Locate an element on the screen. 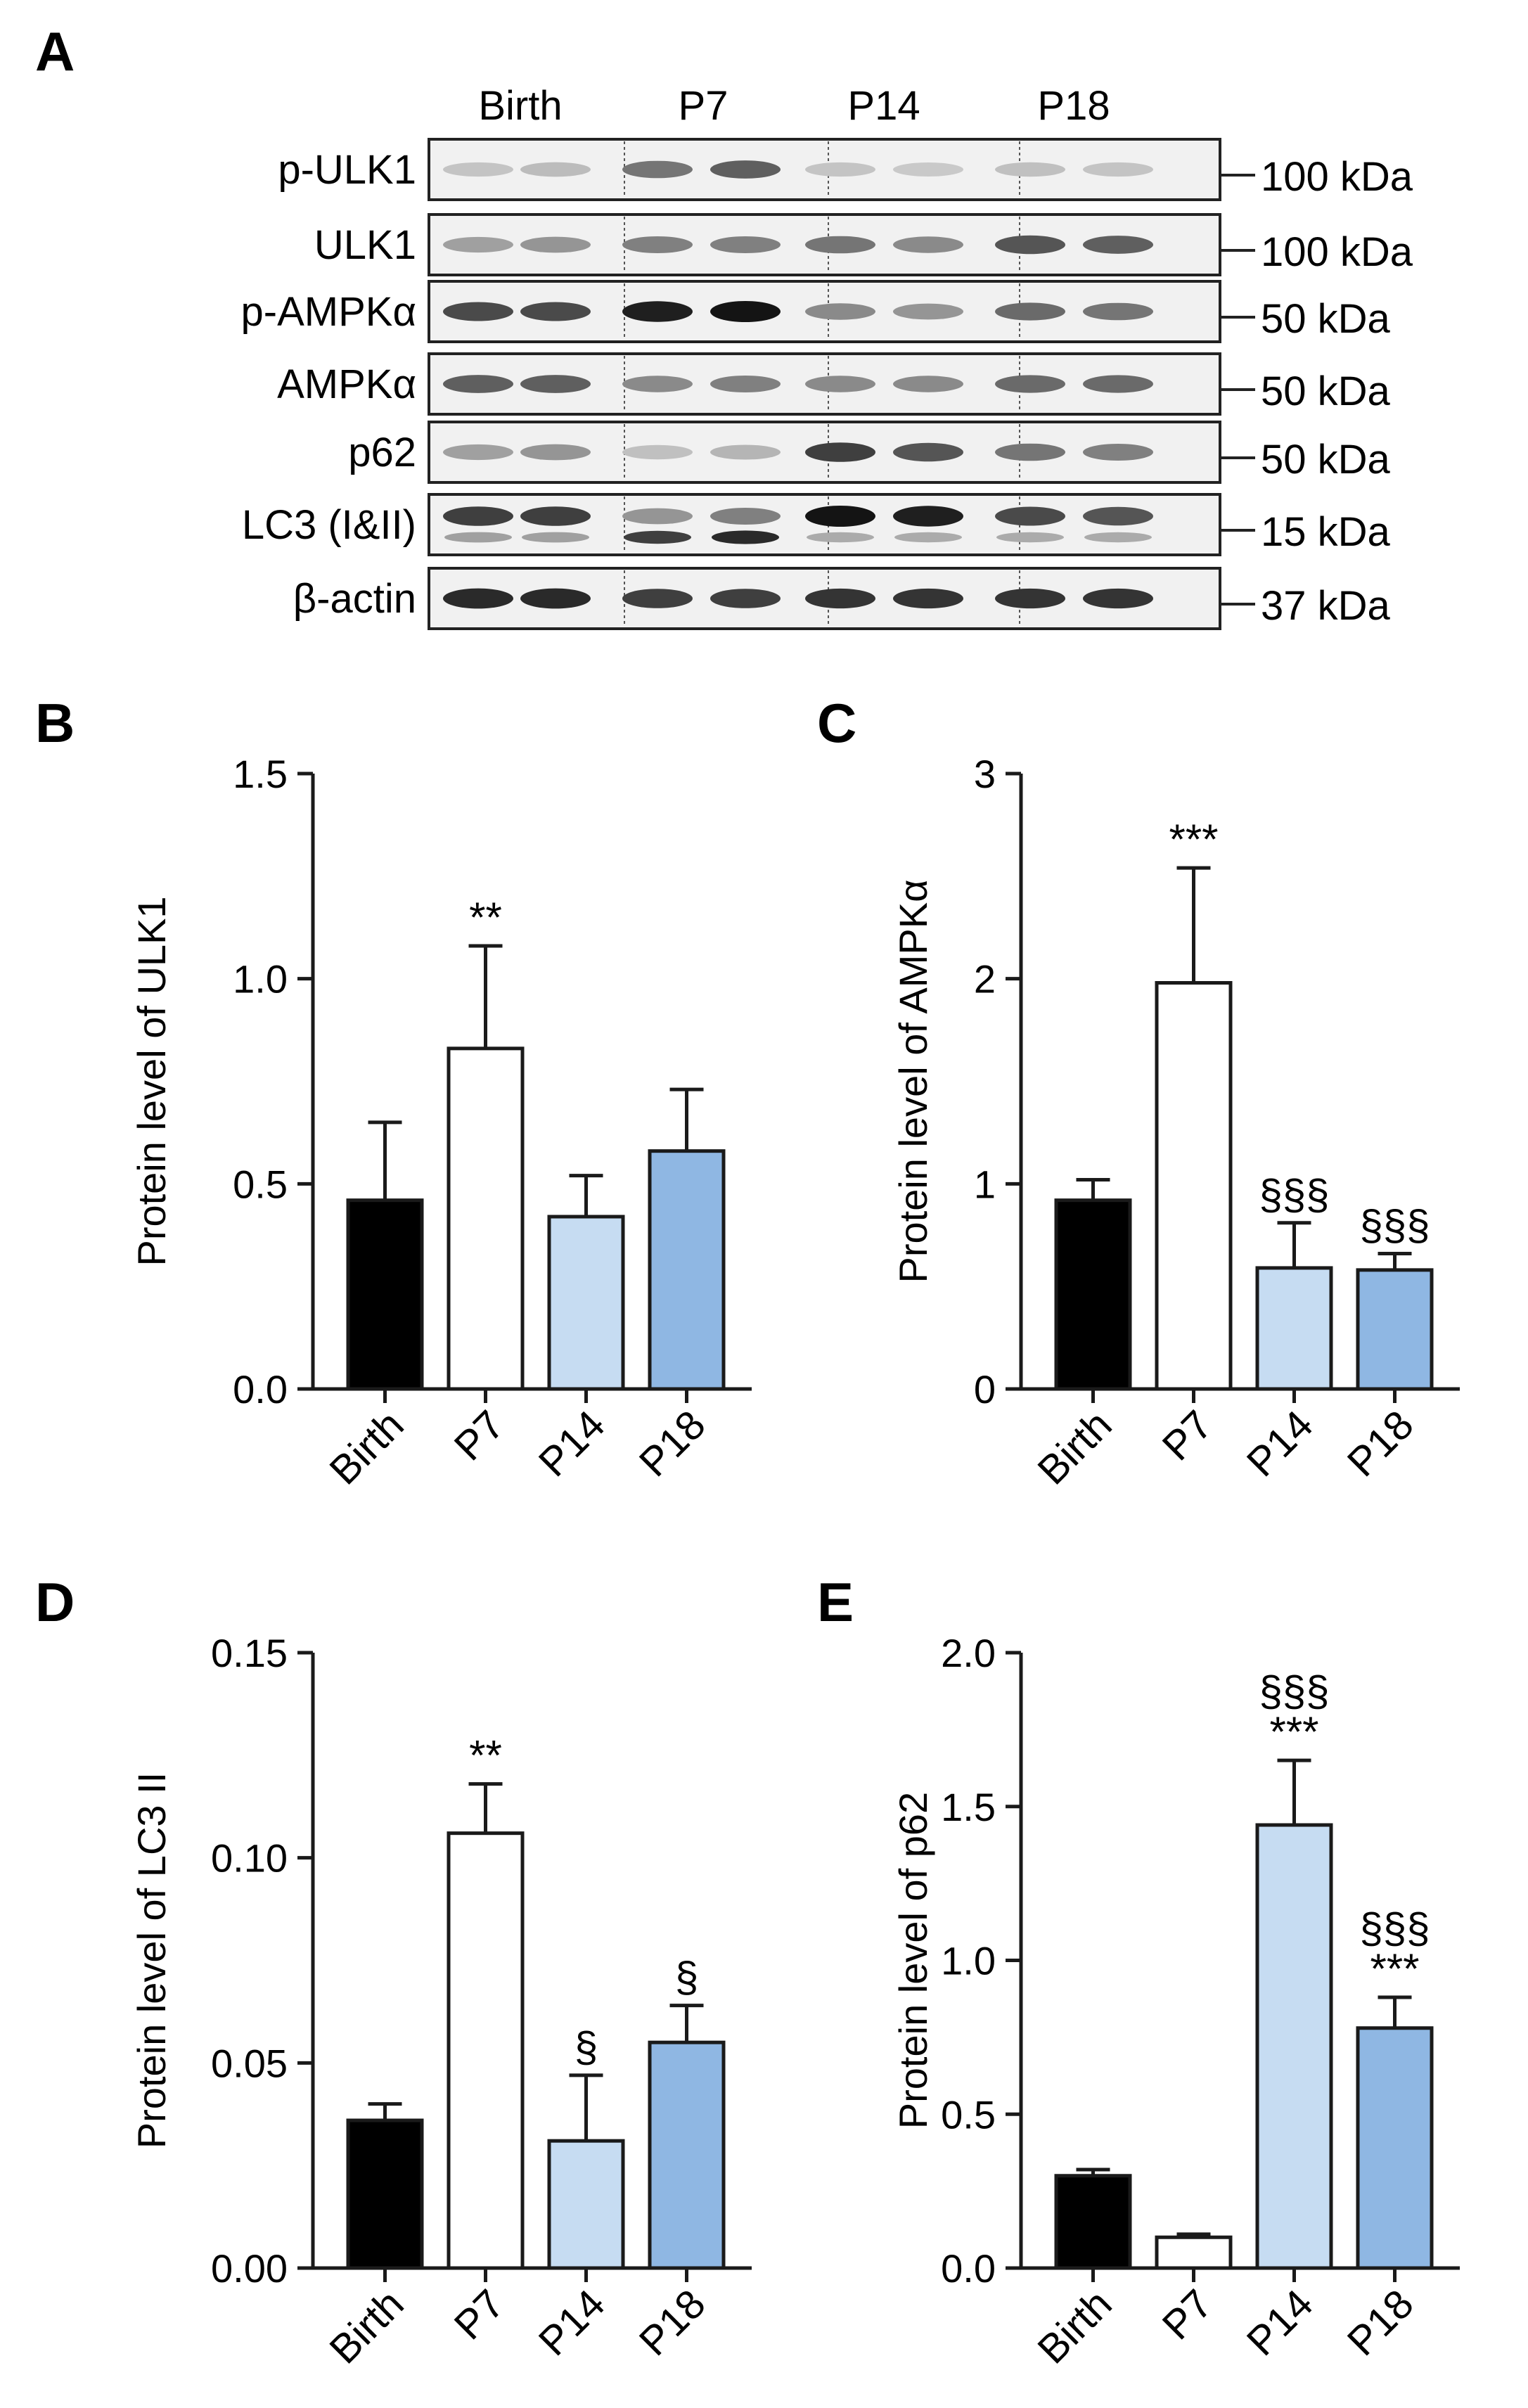 The image size is (1528, 2408). bar-p18 is located at coordinates (1395, 2148).